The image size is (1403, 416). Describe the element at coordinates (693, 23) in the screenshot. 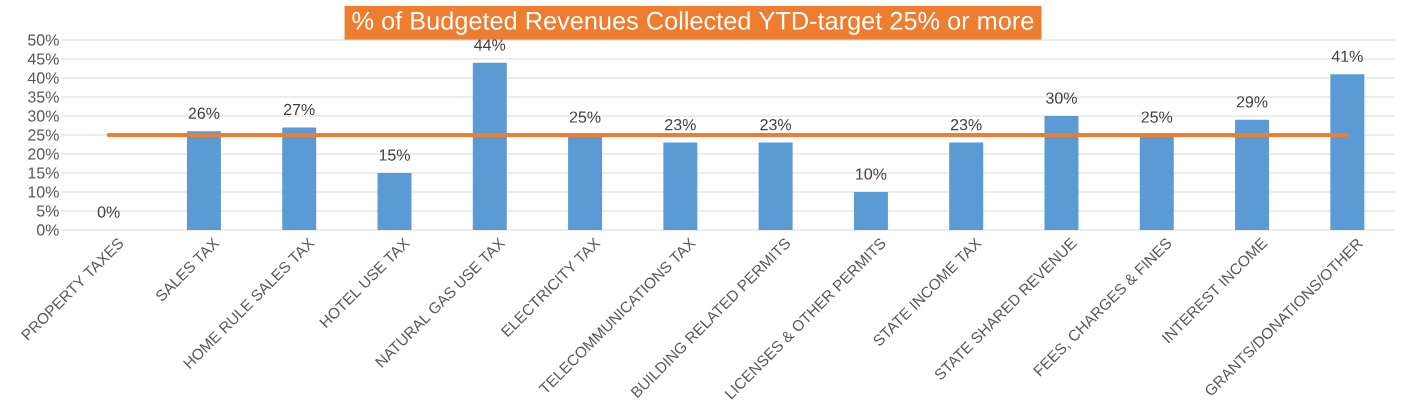

I see `chart-title: % of Budgeted Revenues Collected YTD-target 25% or more` at that location.